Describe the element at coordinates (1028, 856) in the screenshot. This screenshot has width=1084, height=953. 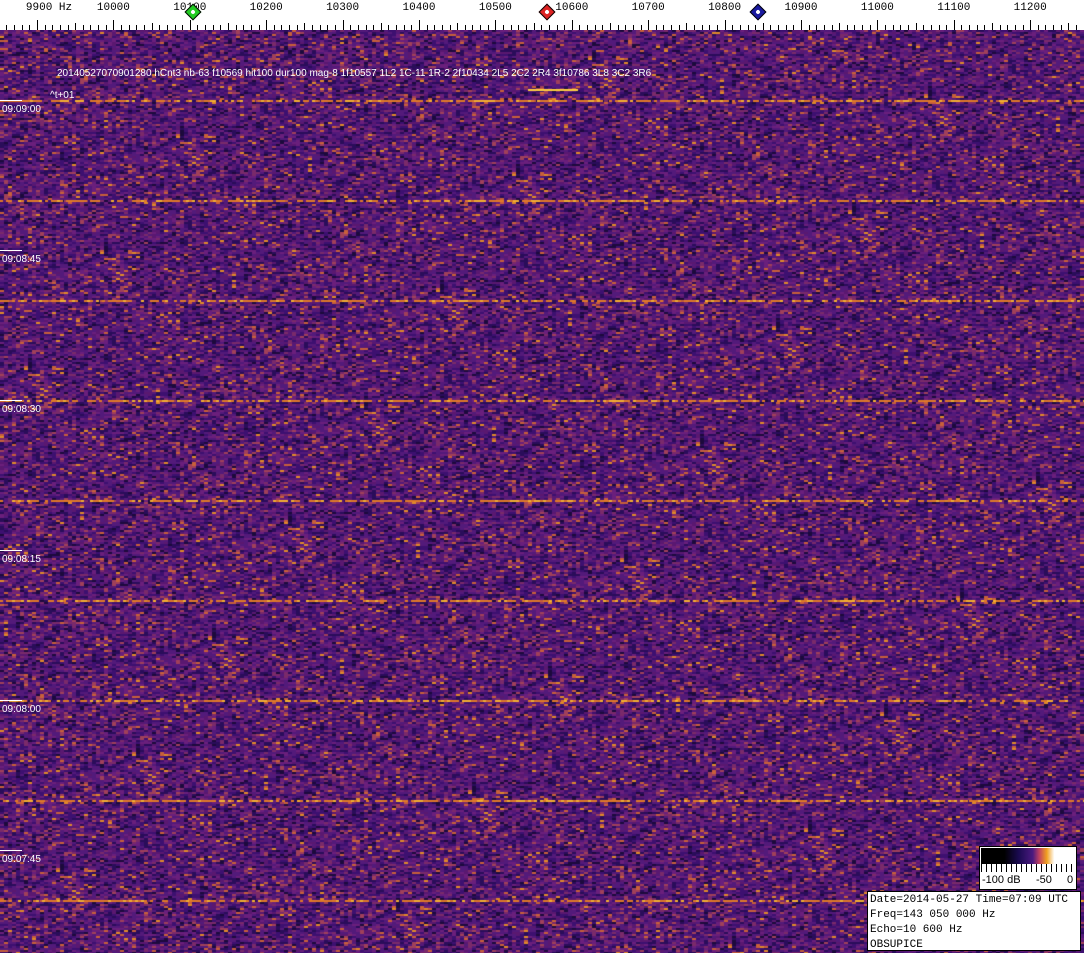
I see `colorbar-gradient` at that location.